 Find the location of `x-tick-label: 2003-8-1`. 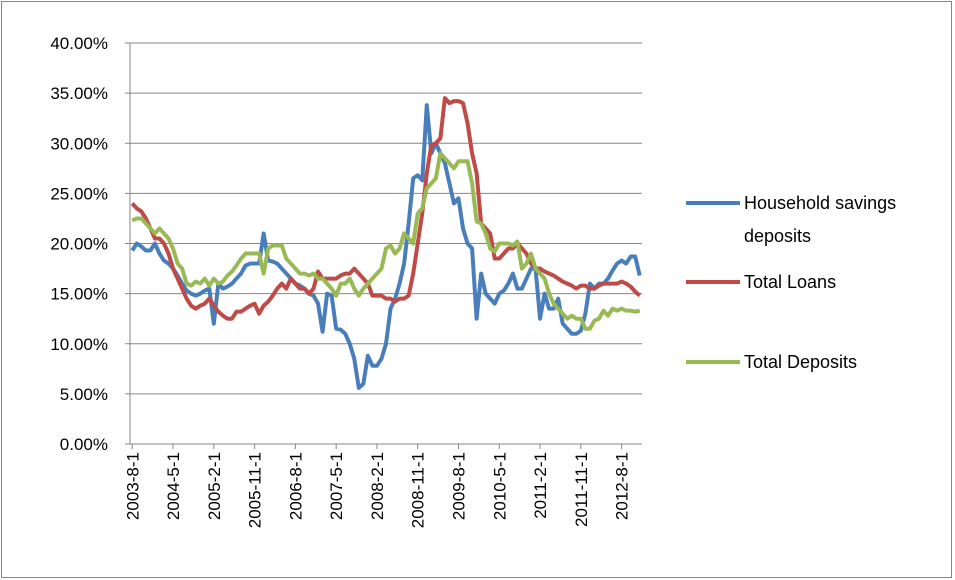

x-tick-label: 2003-8-1 is located at coordinates (132, 486).